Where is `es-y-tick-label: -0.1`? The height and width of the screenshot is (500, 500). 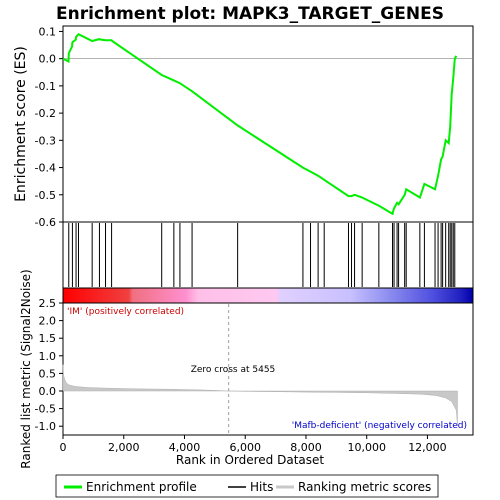
es-y-tick-label: -0.1 is located at coordinates (45, 86).